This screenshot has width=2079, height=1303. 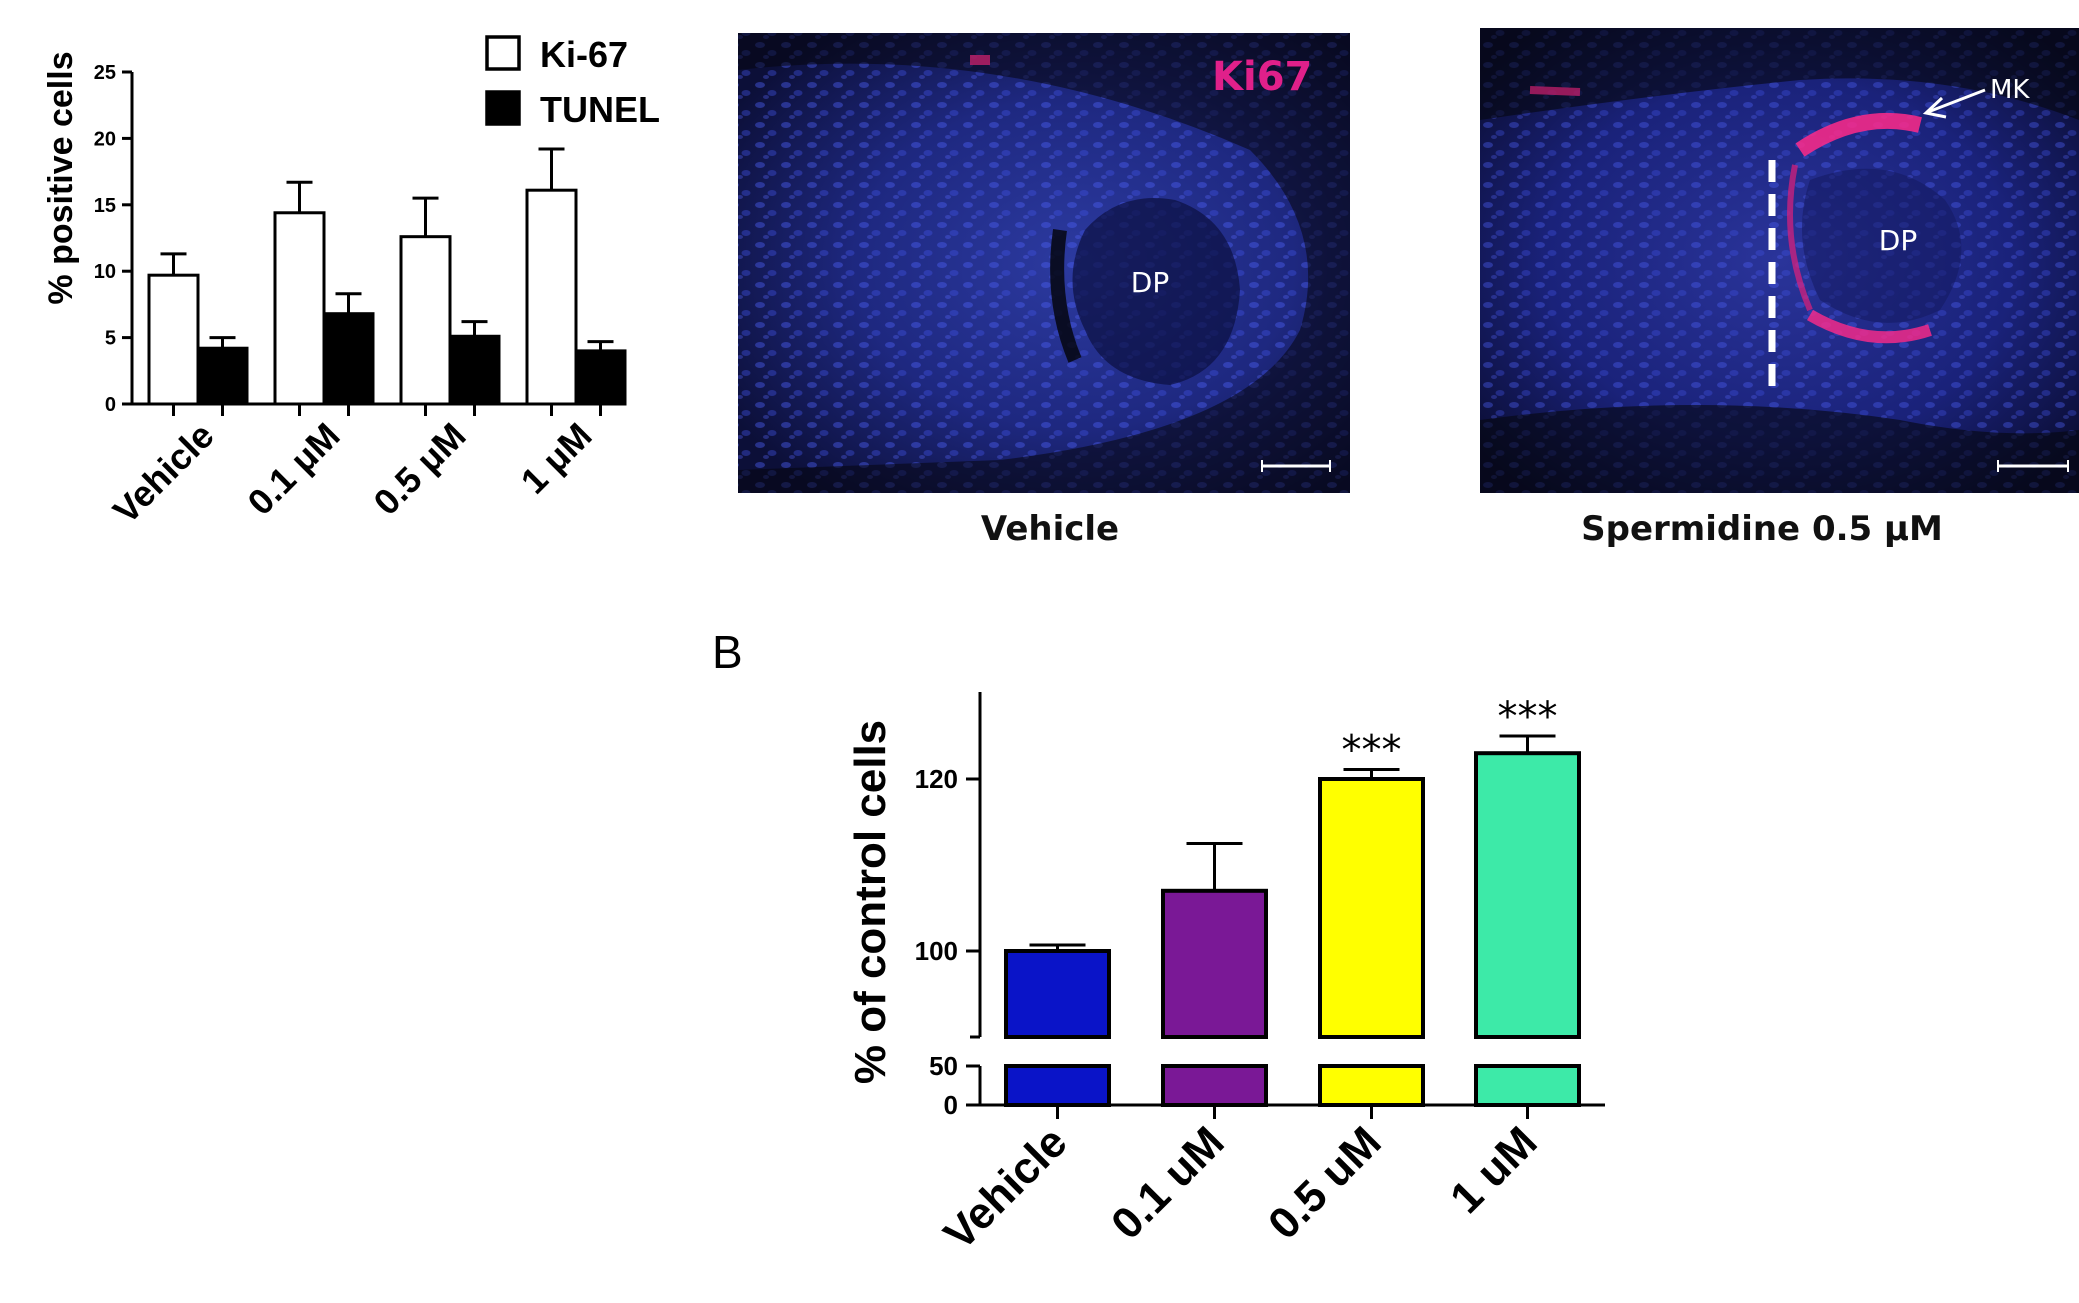 What do you see at coordinates (1954, 103) in the screenshot?
I see `micrograph-spermidine-arrow` at bounding box center [1954, 103].